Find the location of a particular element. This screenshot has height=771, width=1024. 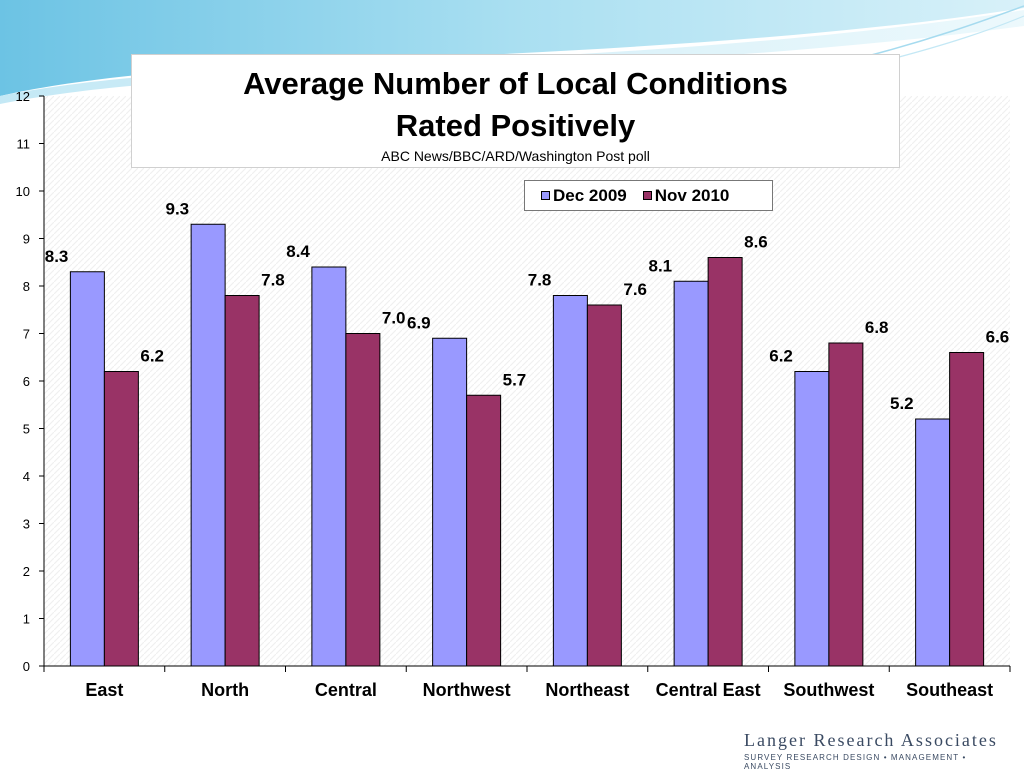

bar-dec-2009-central-east is located at coordinates (691, 473).